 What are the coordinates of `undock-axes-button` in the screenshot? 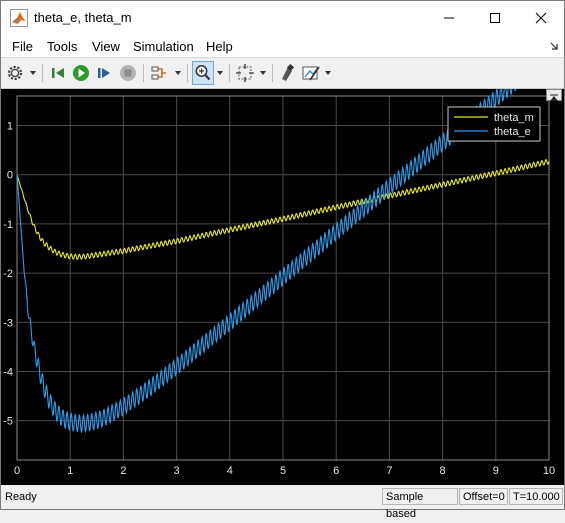 It's located at (554, 95).